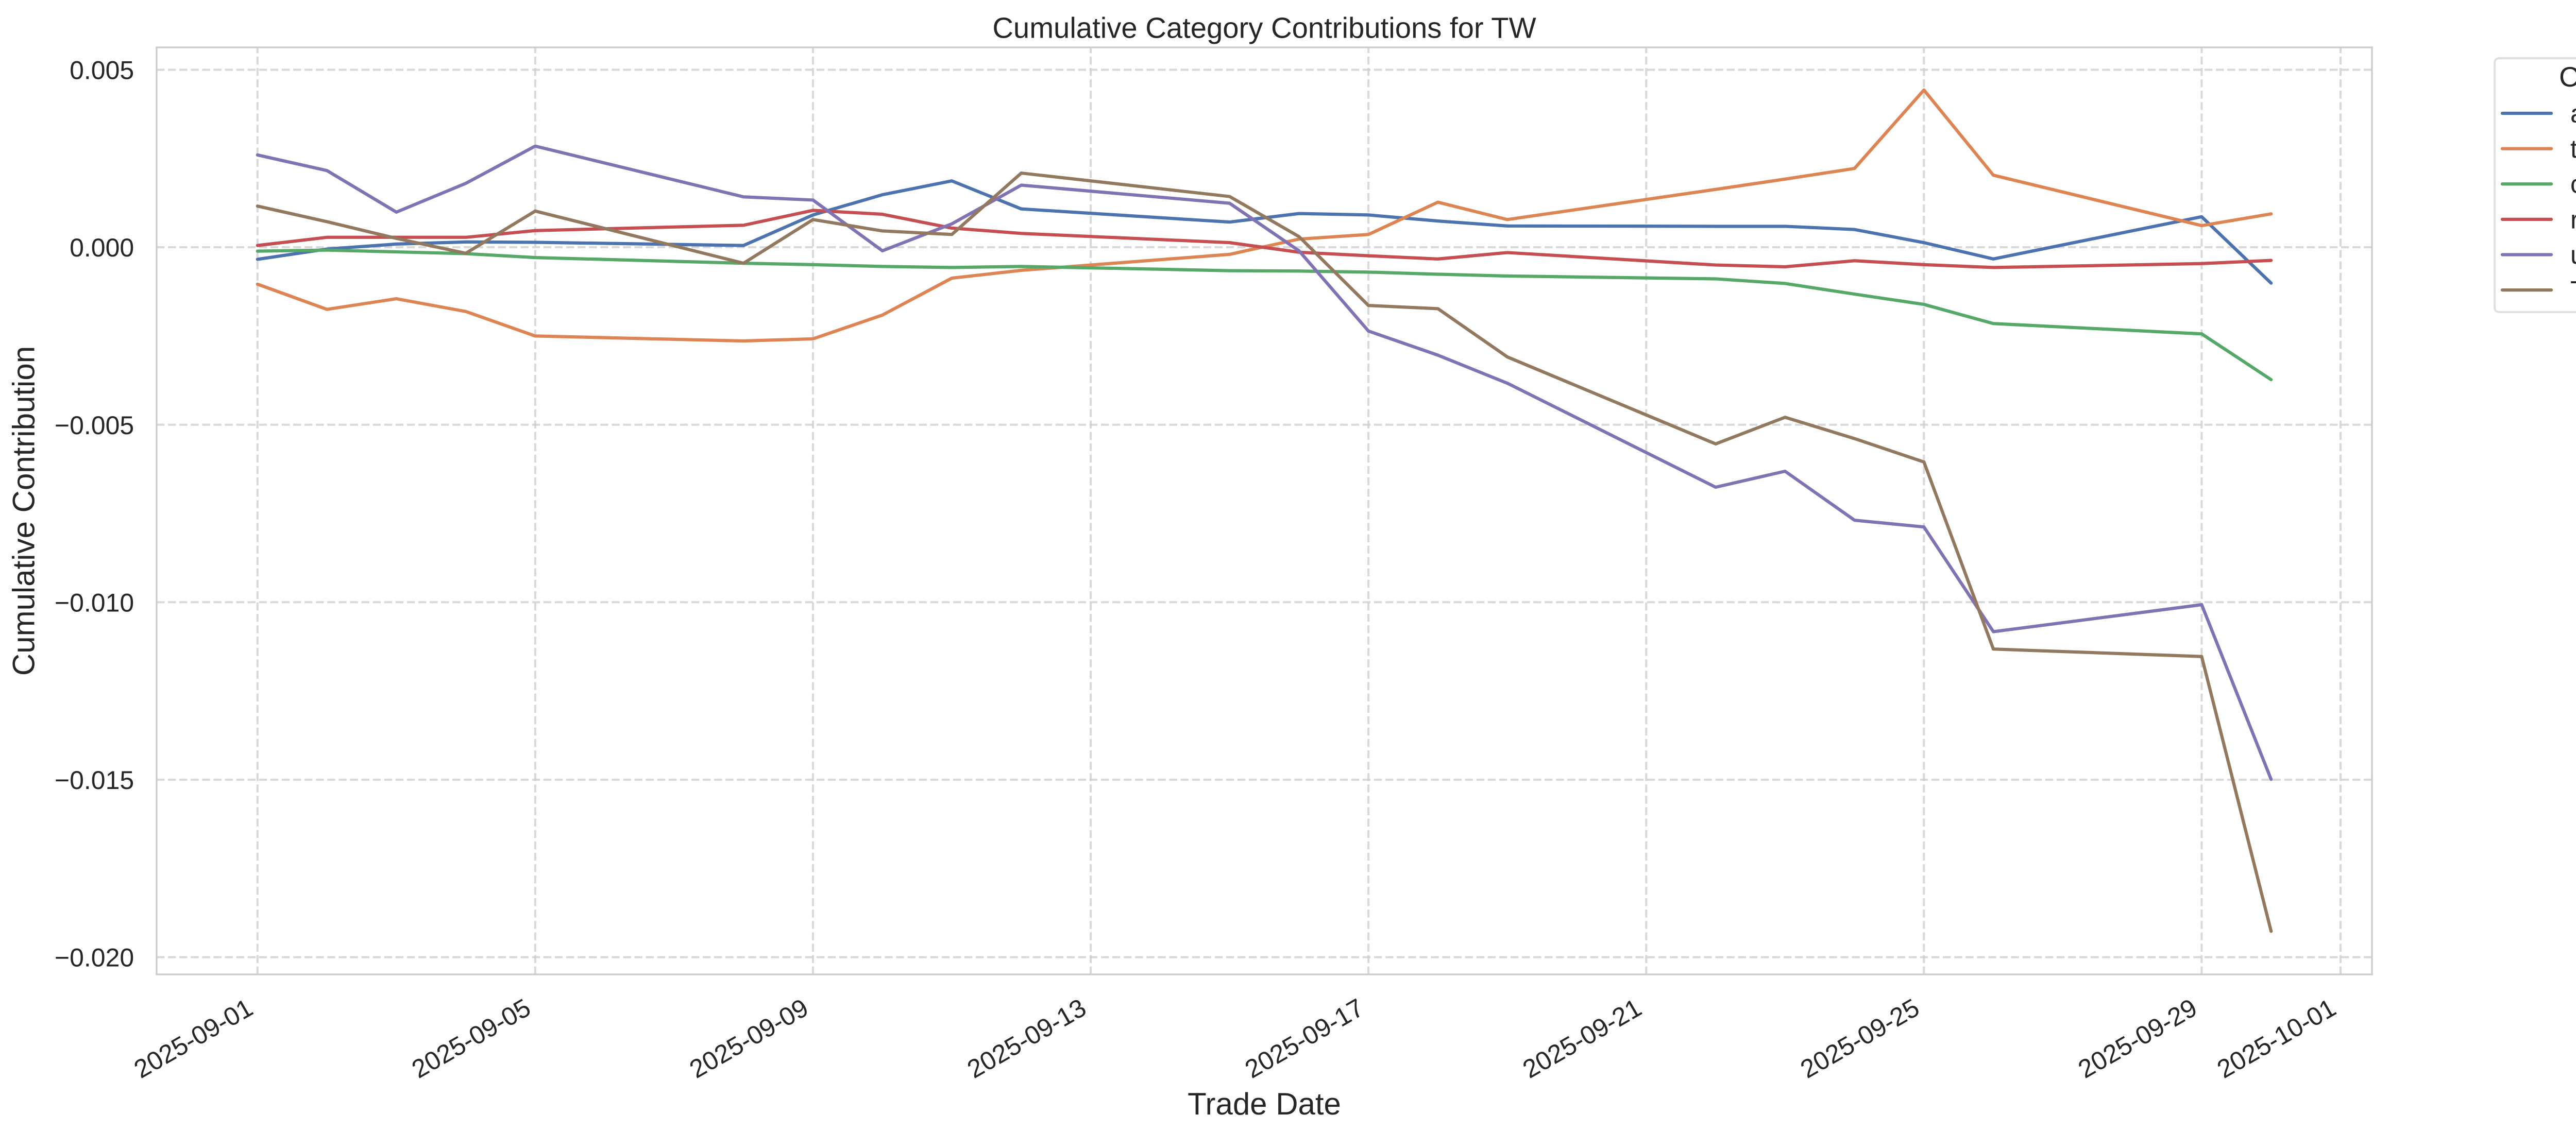  What do you see at coordinates (23, 511) in the screenshot?
I see `svg-text: Cumulative Contribution` at bounding box center [23, 511].